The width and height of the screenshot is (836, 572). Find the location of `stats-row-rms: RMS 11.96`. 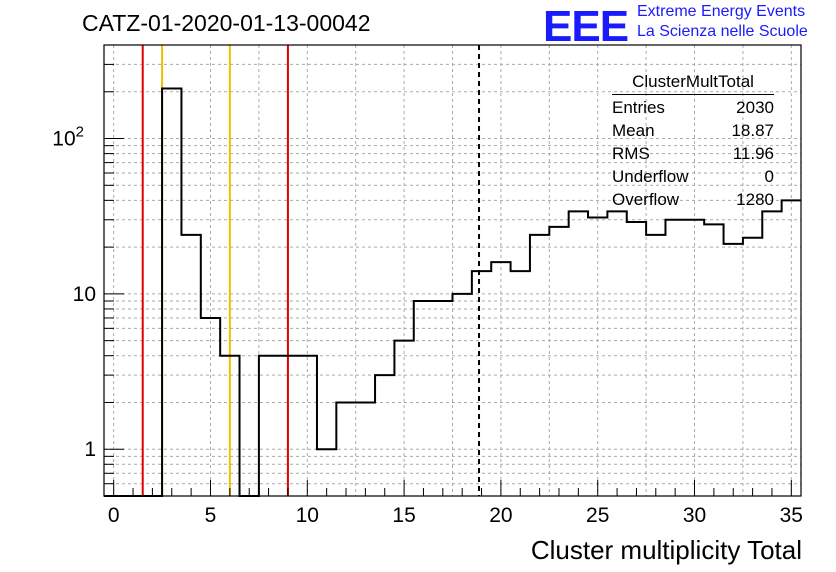

stats-row-rms: RMS 11.96 is located at coordinates (693, 153).